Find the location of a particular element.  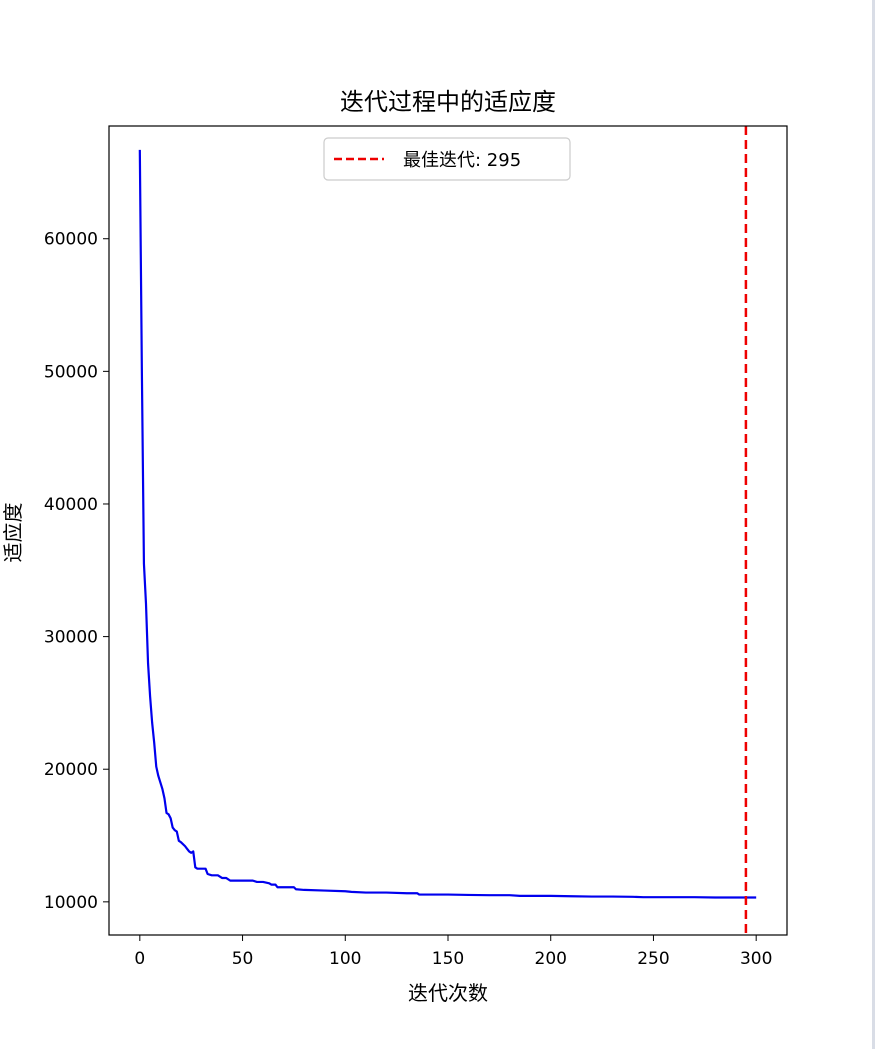

x-tick-label: 100 is located at coordinates (345, 959).